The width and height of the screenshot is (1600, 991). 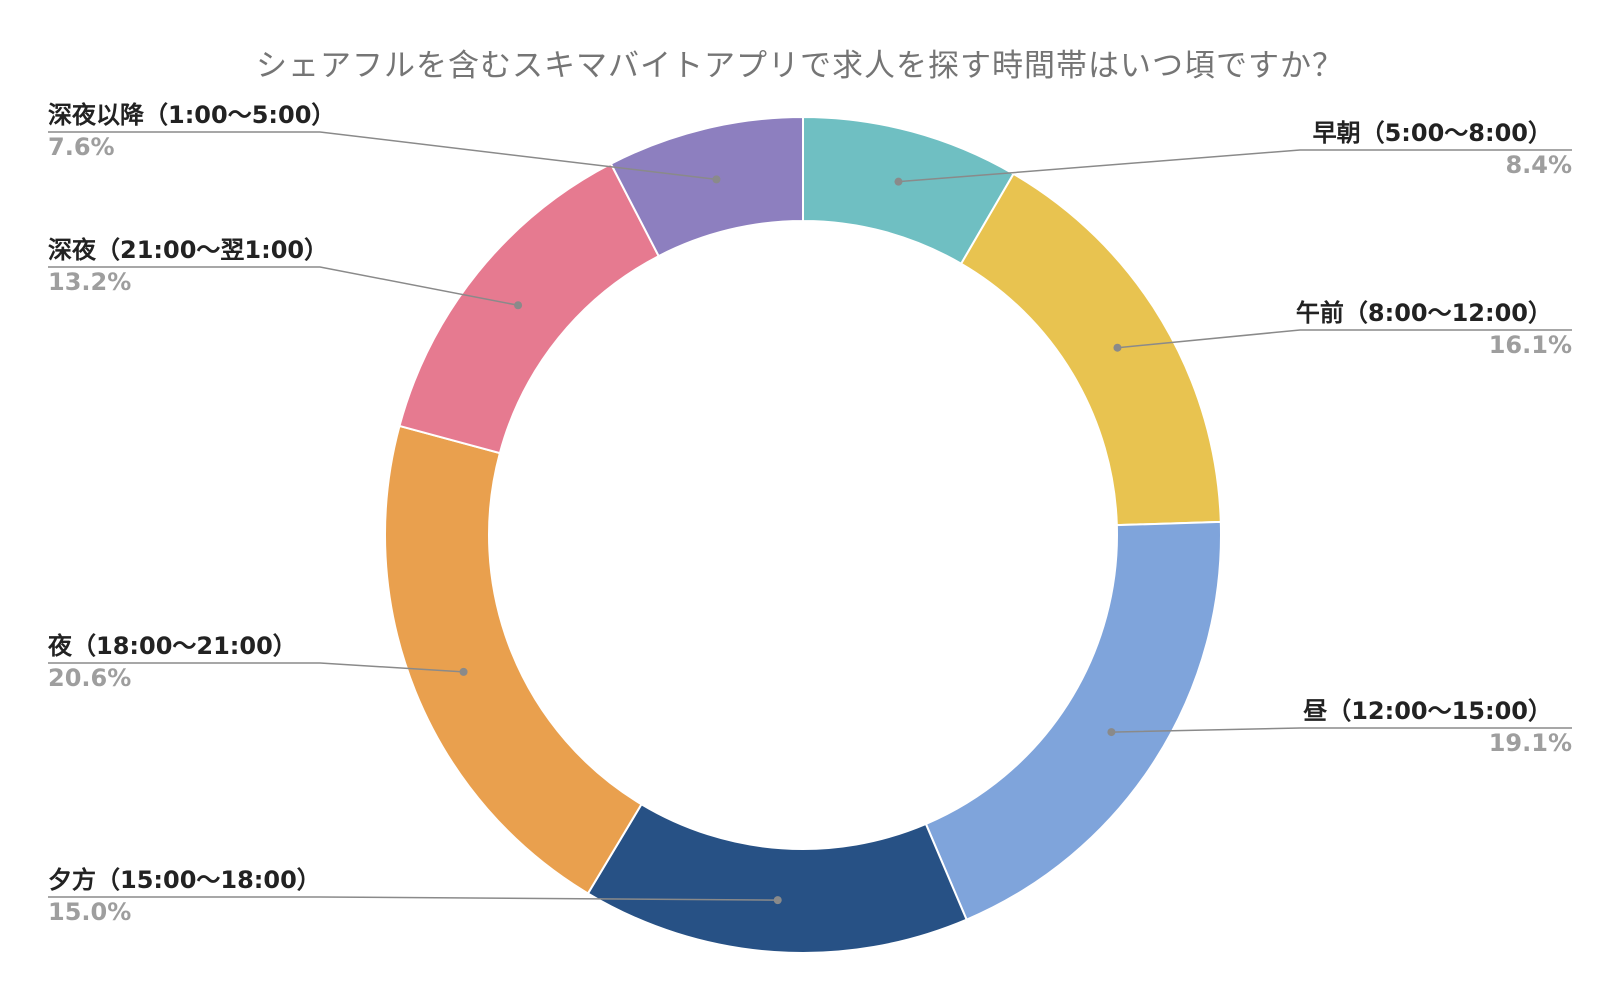 I want to click on slice-value-label: 20.6%, so click(x=89, y=678).